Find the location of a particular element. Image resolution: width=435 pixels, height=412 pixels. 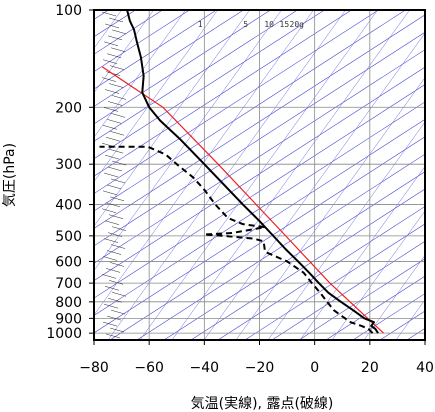

y-tick-label: 700 is located at coordinates (68, 284).